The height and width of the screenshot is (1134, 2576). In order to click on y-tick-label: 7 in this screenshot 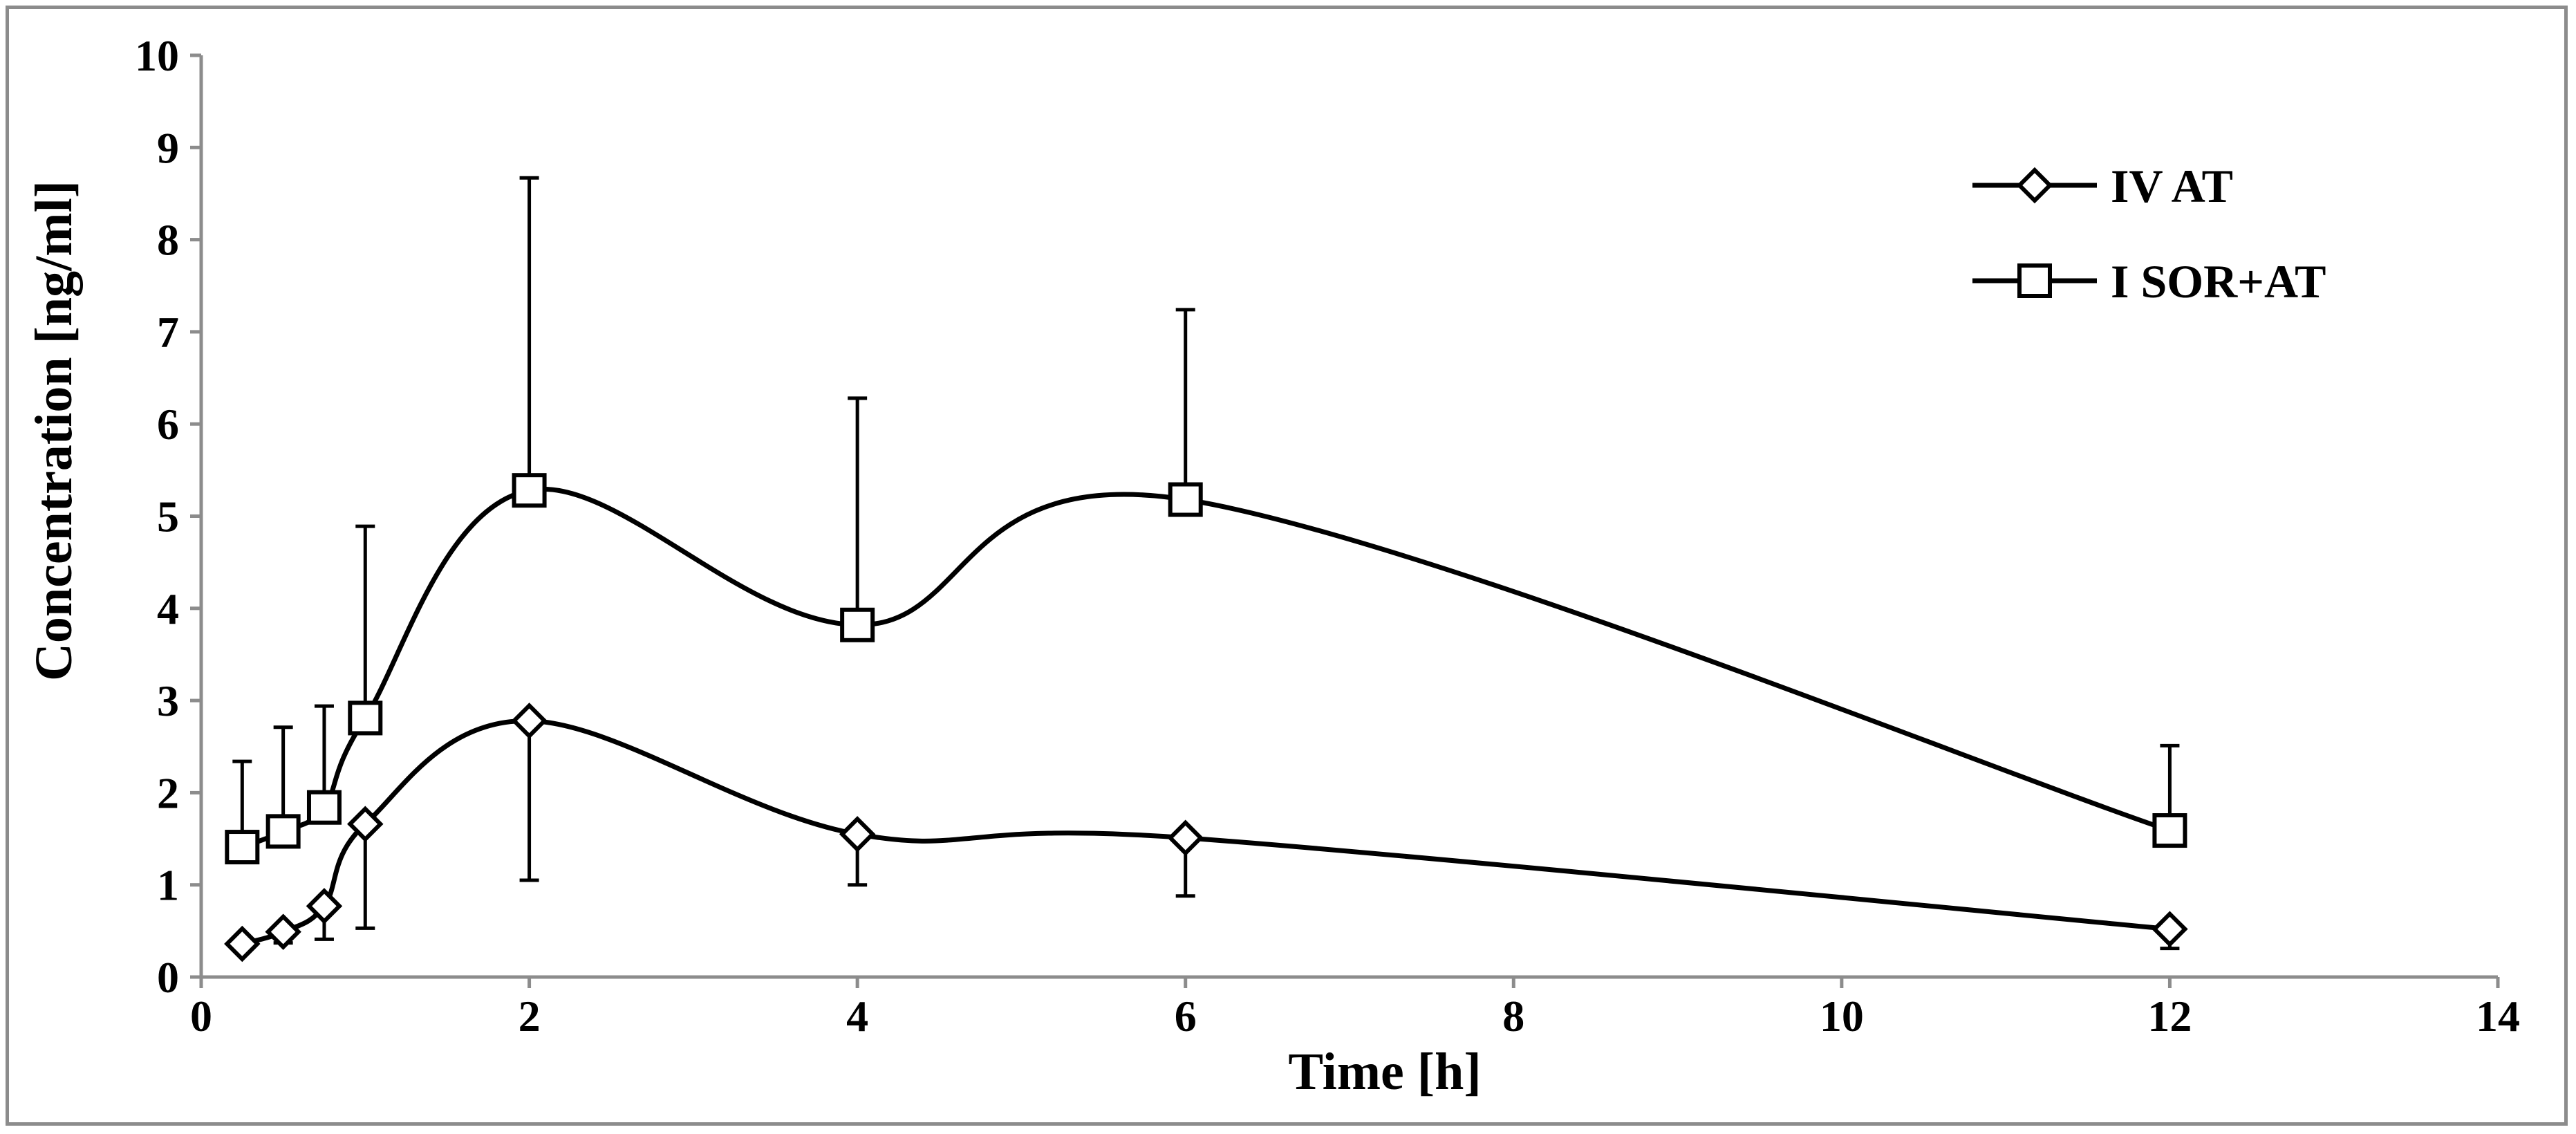, I will do `click(168, 332)`.